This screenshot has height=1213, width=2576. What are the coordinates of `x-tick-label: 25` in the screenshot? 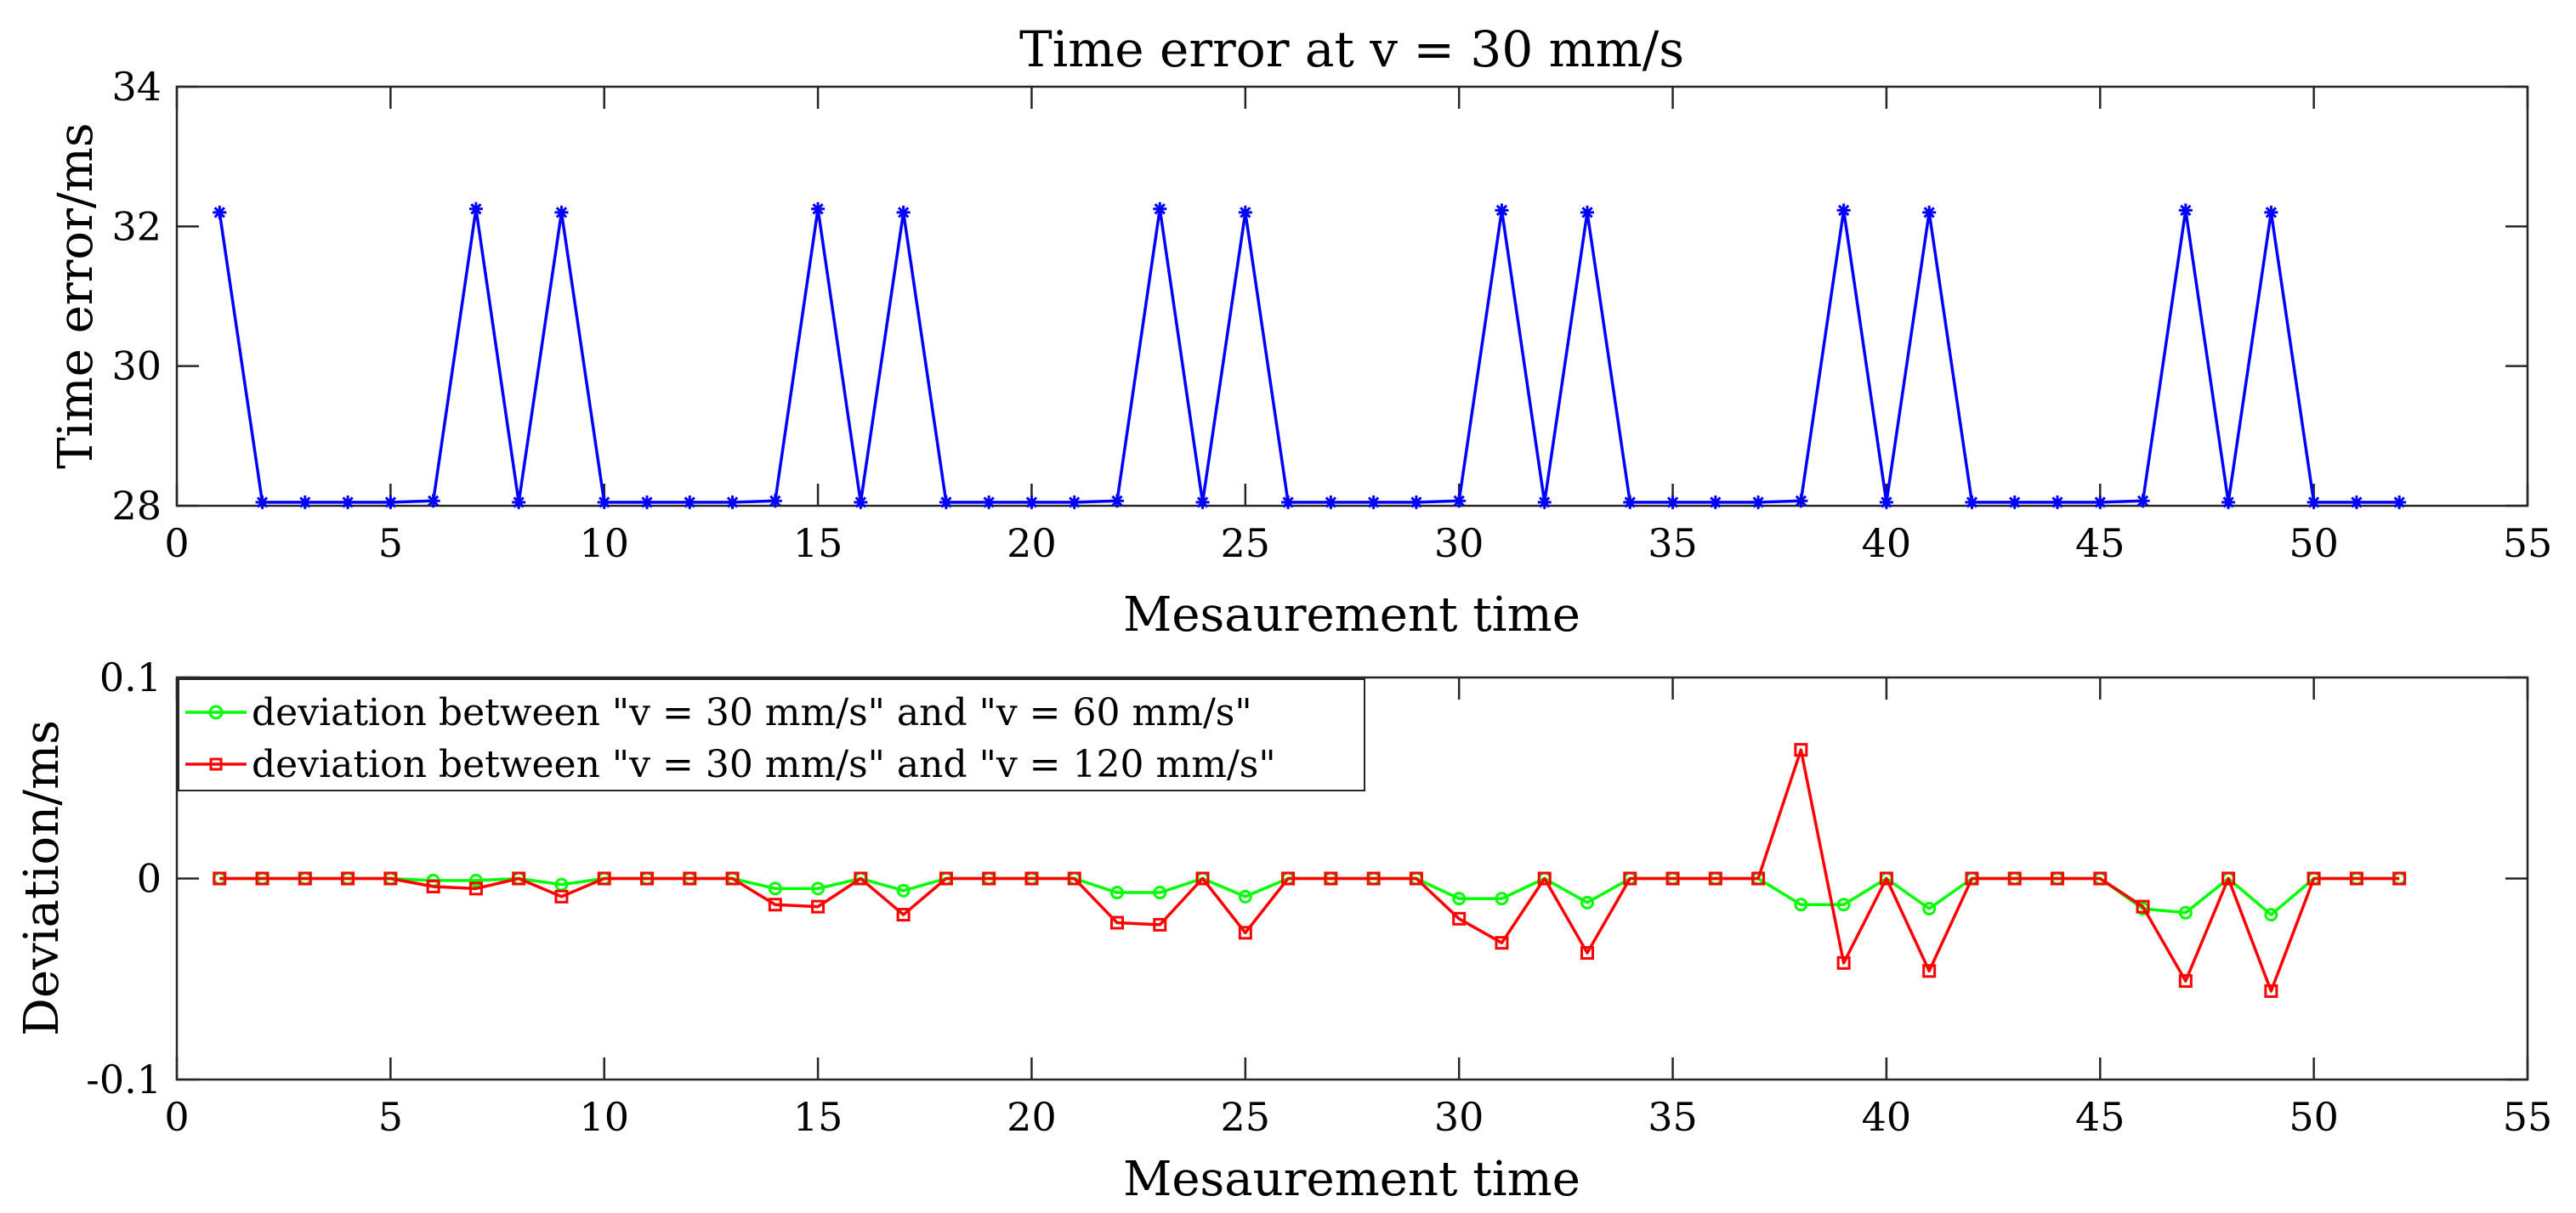 It's located at (1246, 543).